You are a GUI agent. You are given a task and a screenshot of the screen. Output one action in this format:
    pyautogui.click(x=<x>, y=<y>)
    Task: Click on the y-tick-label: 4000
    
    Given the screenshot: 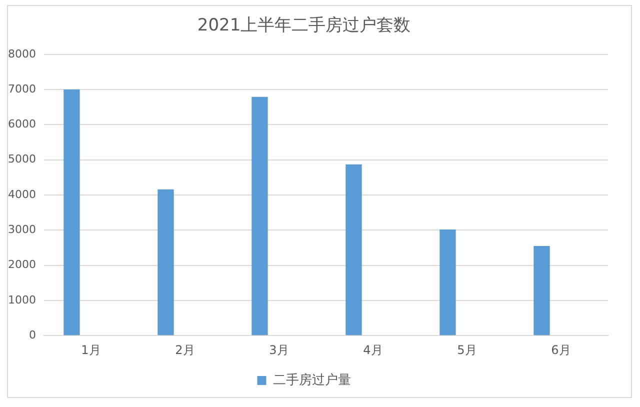 What is the action you would take?
    pyautogui.click(x=22, y=194)
    